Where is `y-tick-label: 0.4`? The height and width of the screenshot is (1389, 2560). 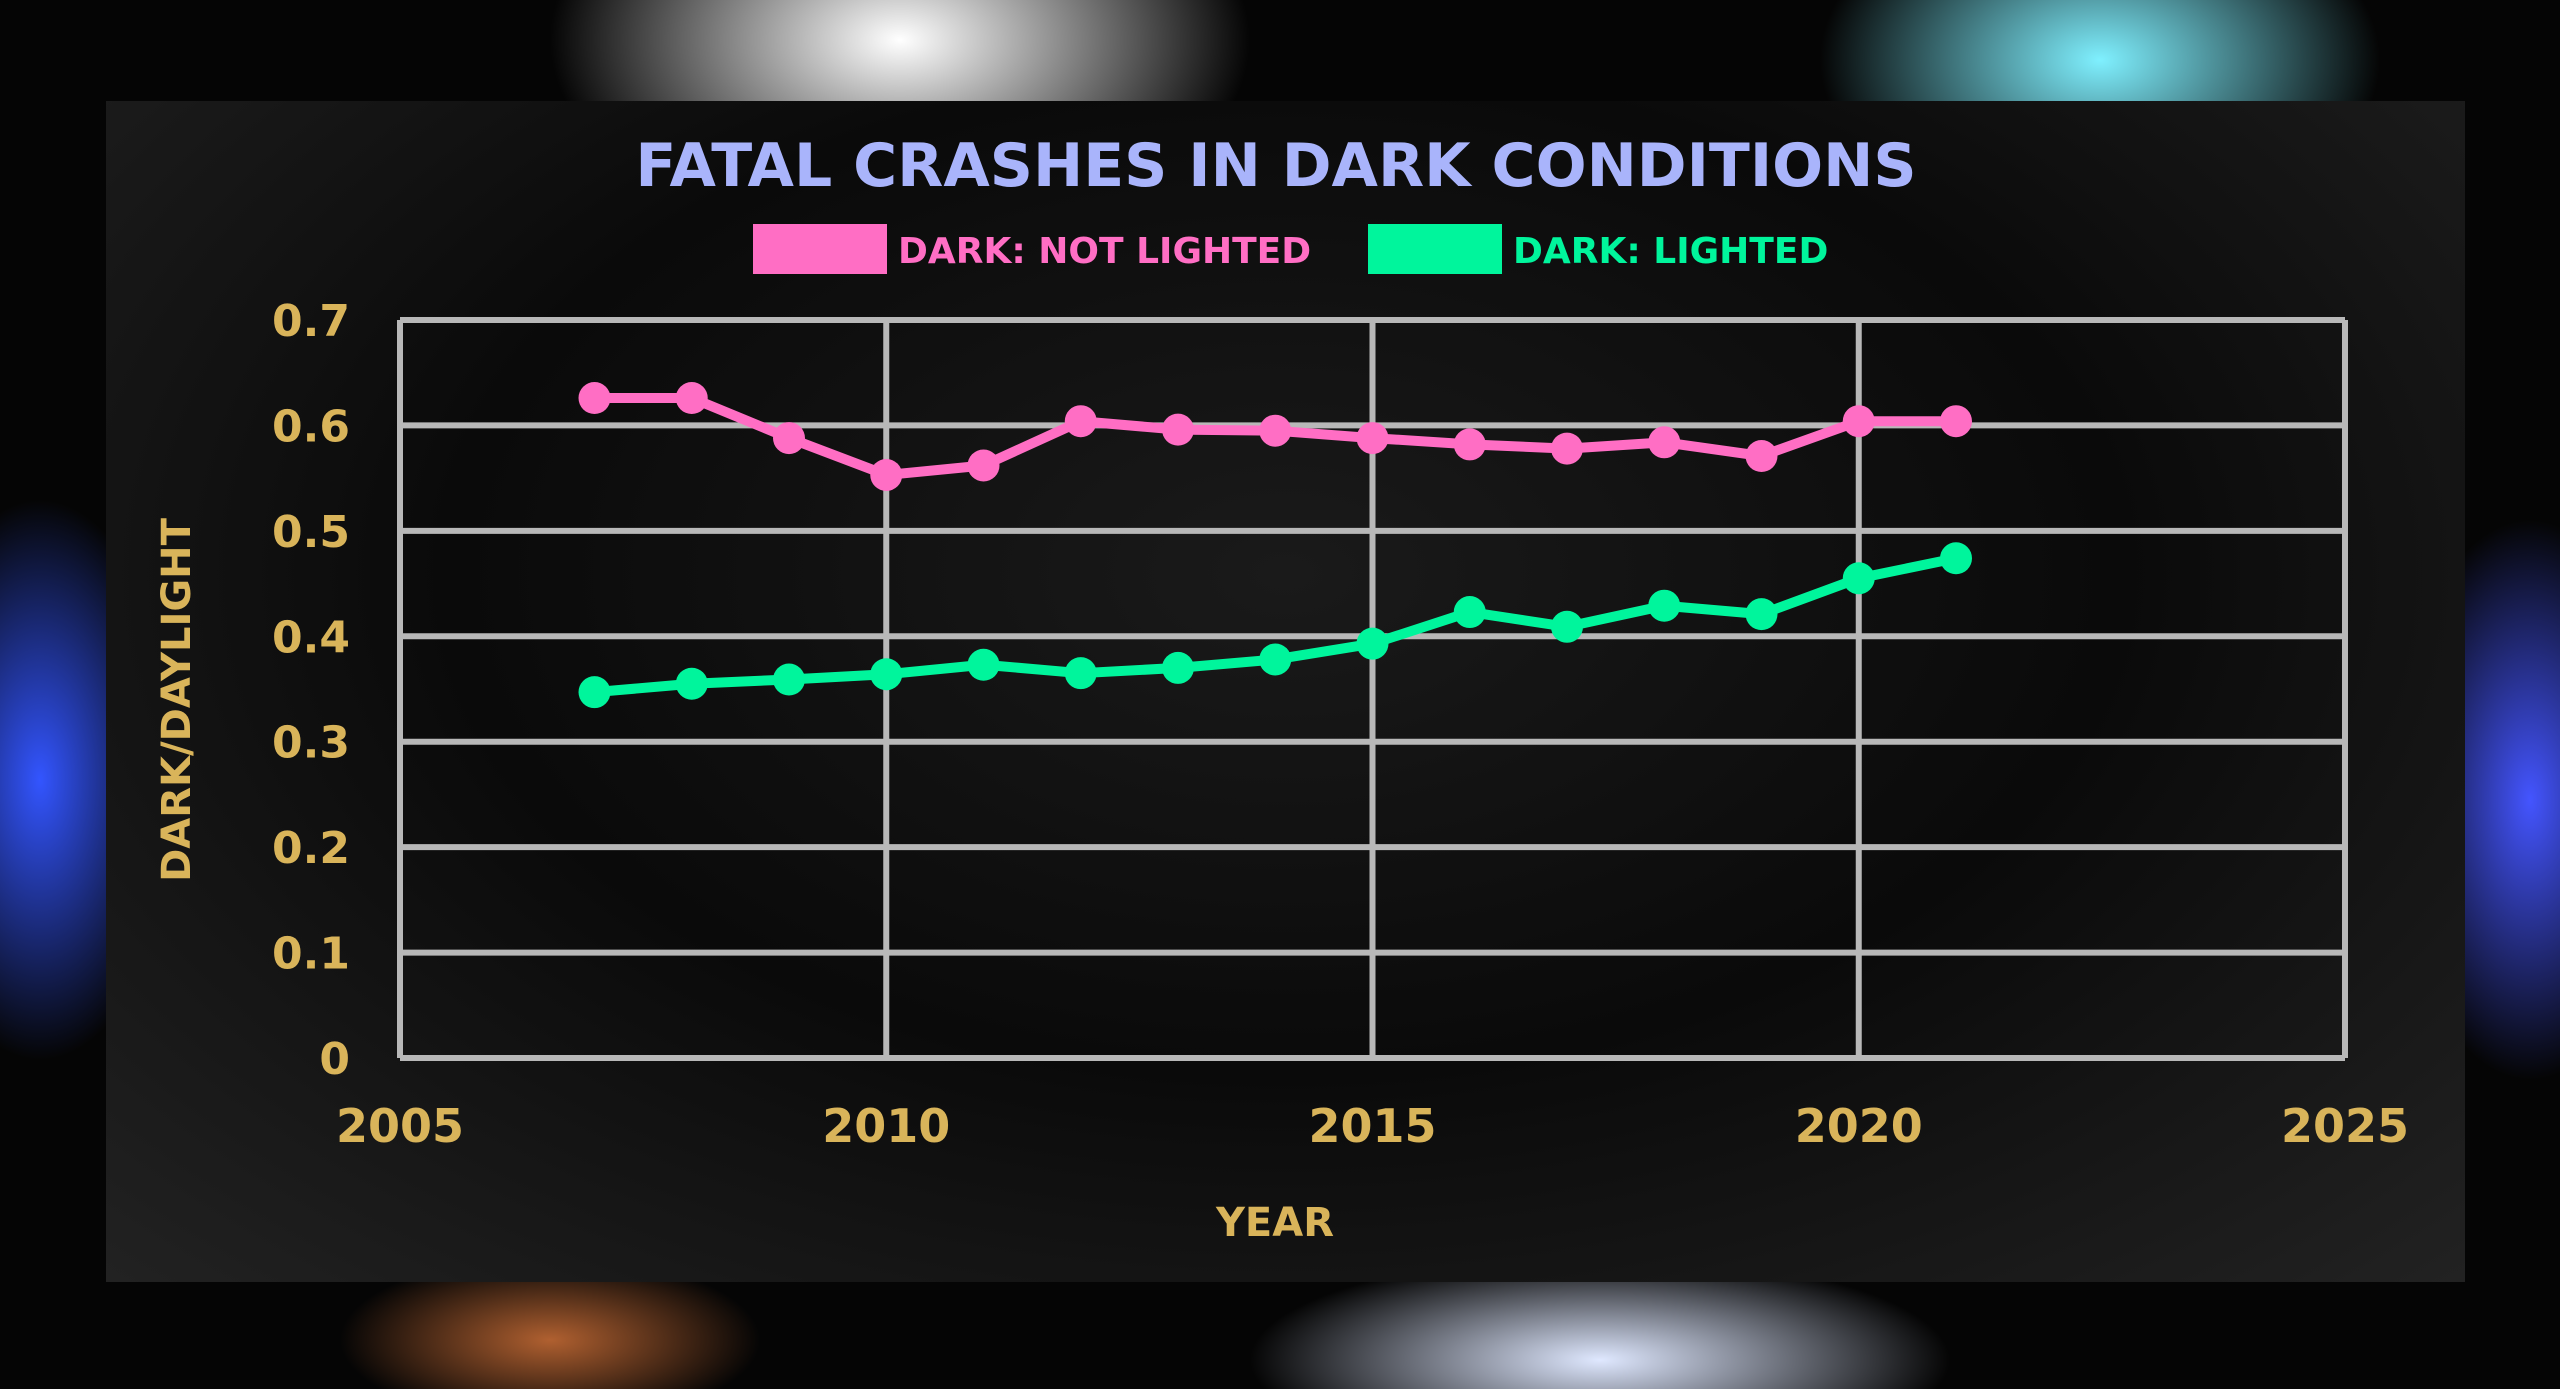 y-tick-label: 0.4 is located at coordinates (311, 637).